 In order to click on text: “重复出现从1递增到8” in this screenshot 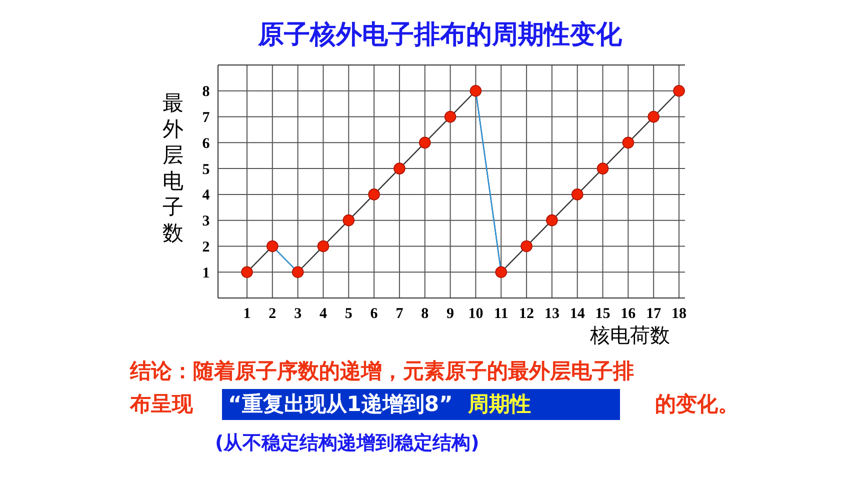, I will do `click(340, 404)`.